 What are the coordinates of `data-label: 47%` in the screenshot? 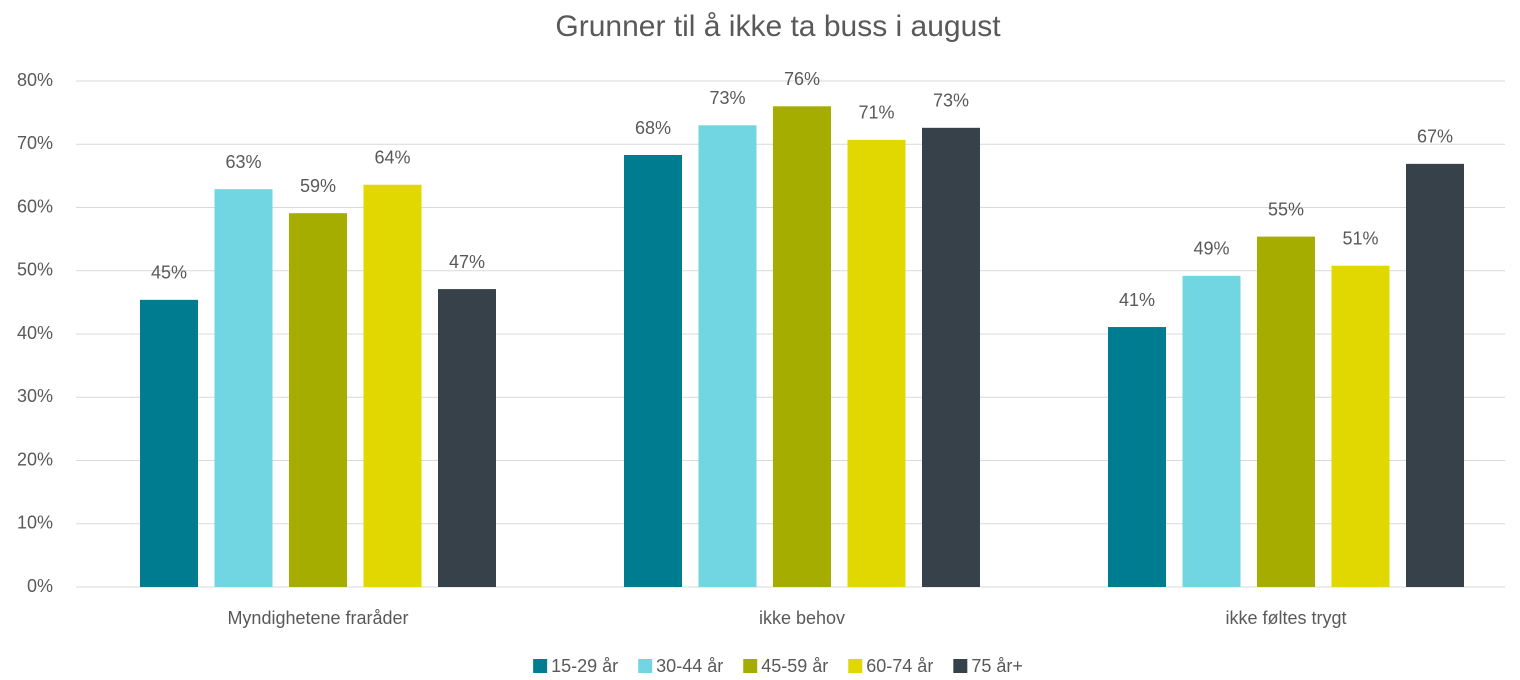 It's located at (467, 262).